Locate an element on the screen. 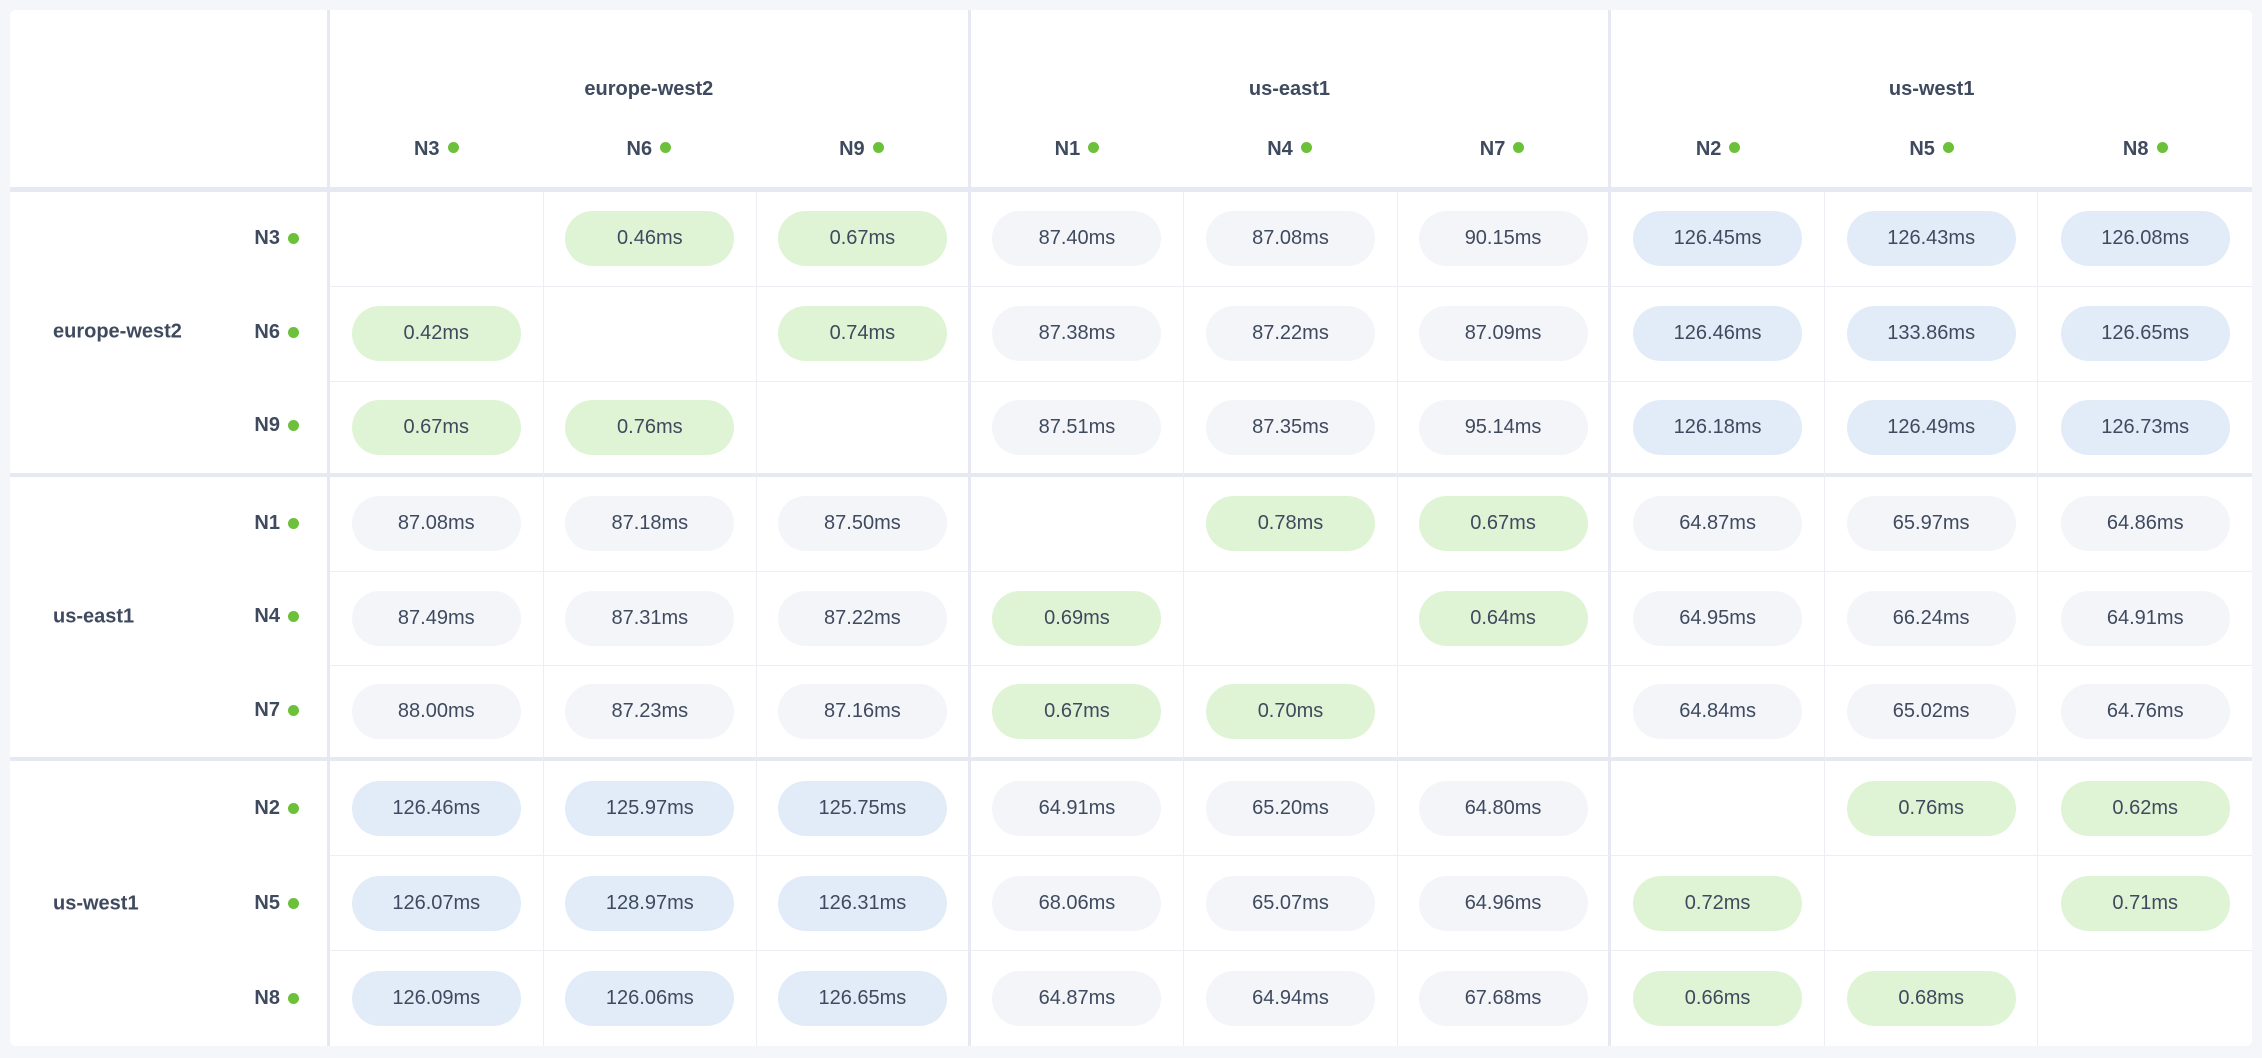 The height and width of the screenshot is (1058, 2262). latency-badge: 95.14ms is located at coordinates (1503, 427).